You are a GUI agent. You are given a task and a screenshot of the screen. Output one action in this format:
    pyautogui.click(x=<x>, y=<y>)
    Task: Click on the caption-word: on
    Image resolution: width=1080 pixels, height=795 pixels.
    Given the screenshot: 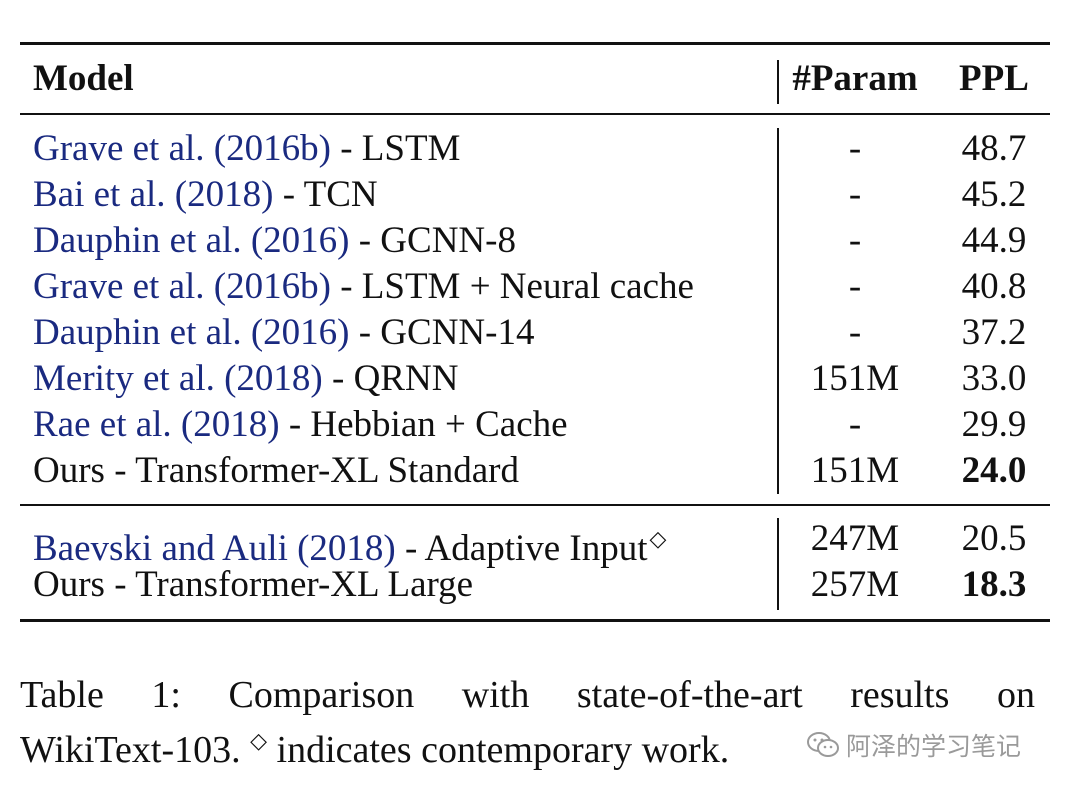 What is the action you would take?
    pyautogui.click(x=1015, y=695)
    